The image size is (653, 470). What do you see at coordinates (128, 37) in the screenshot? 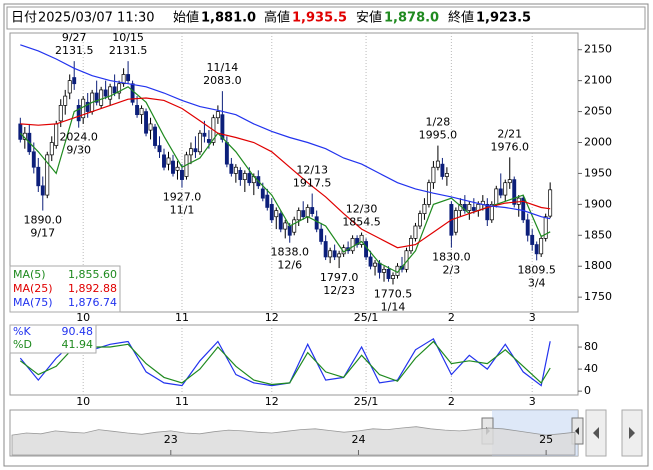
I see `annotation-date: 10/15` at bounding box center [128, 37].